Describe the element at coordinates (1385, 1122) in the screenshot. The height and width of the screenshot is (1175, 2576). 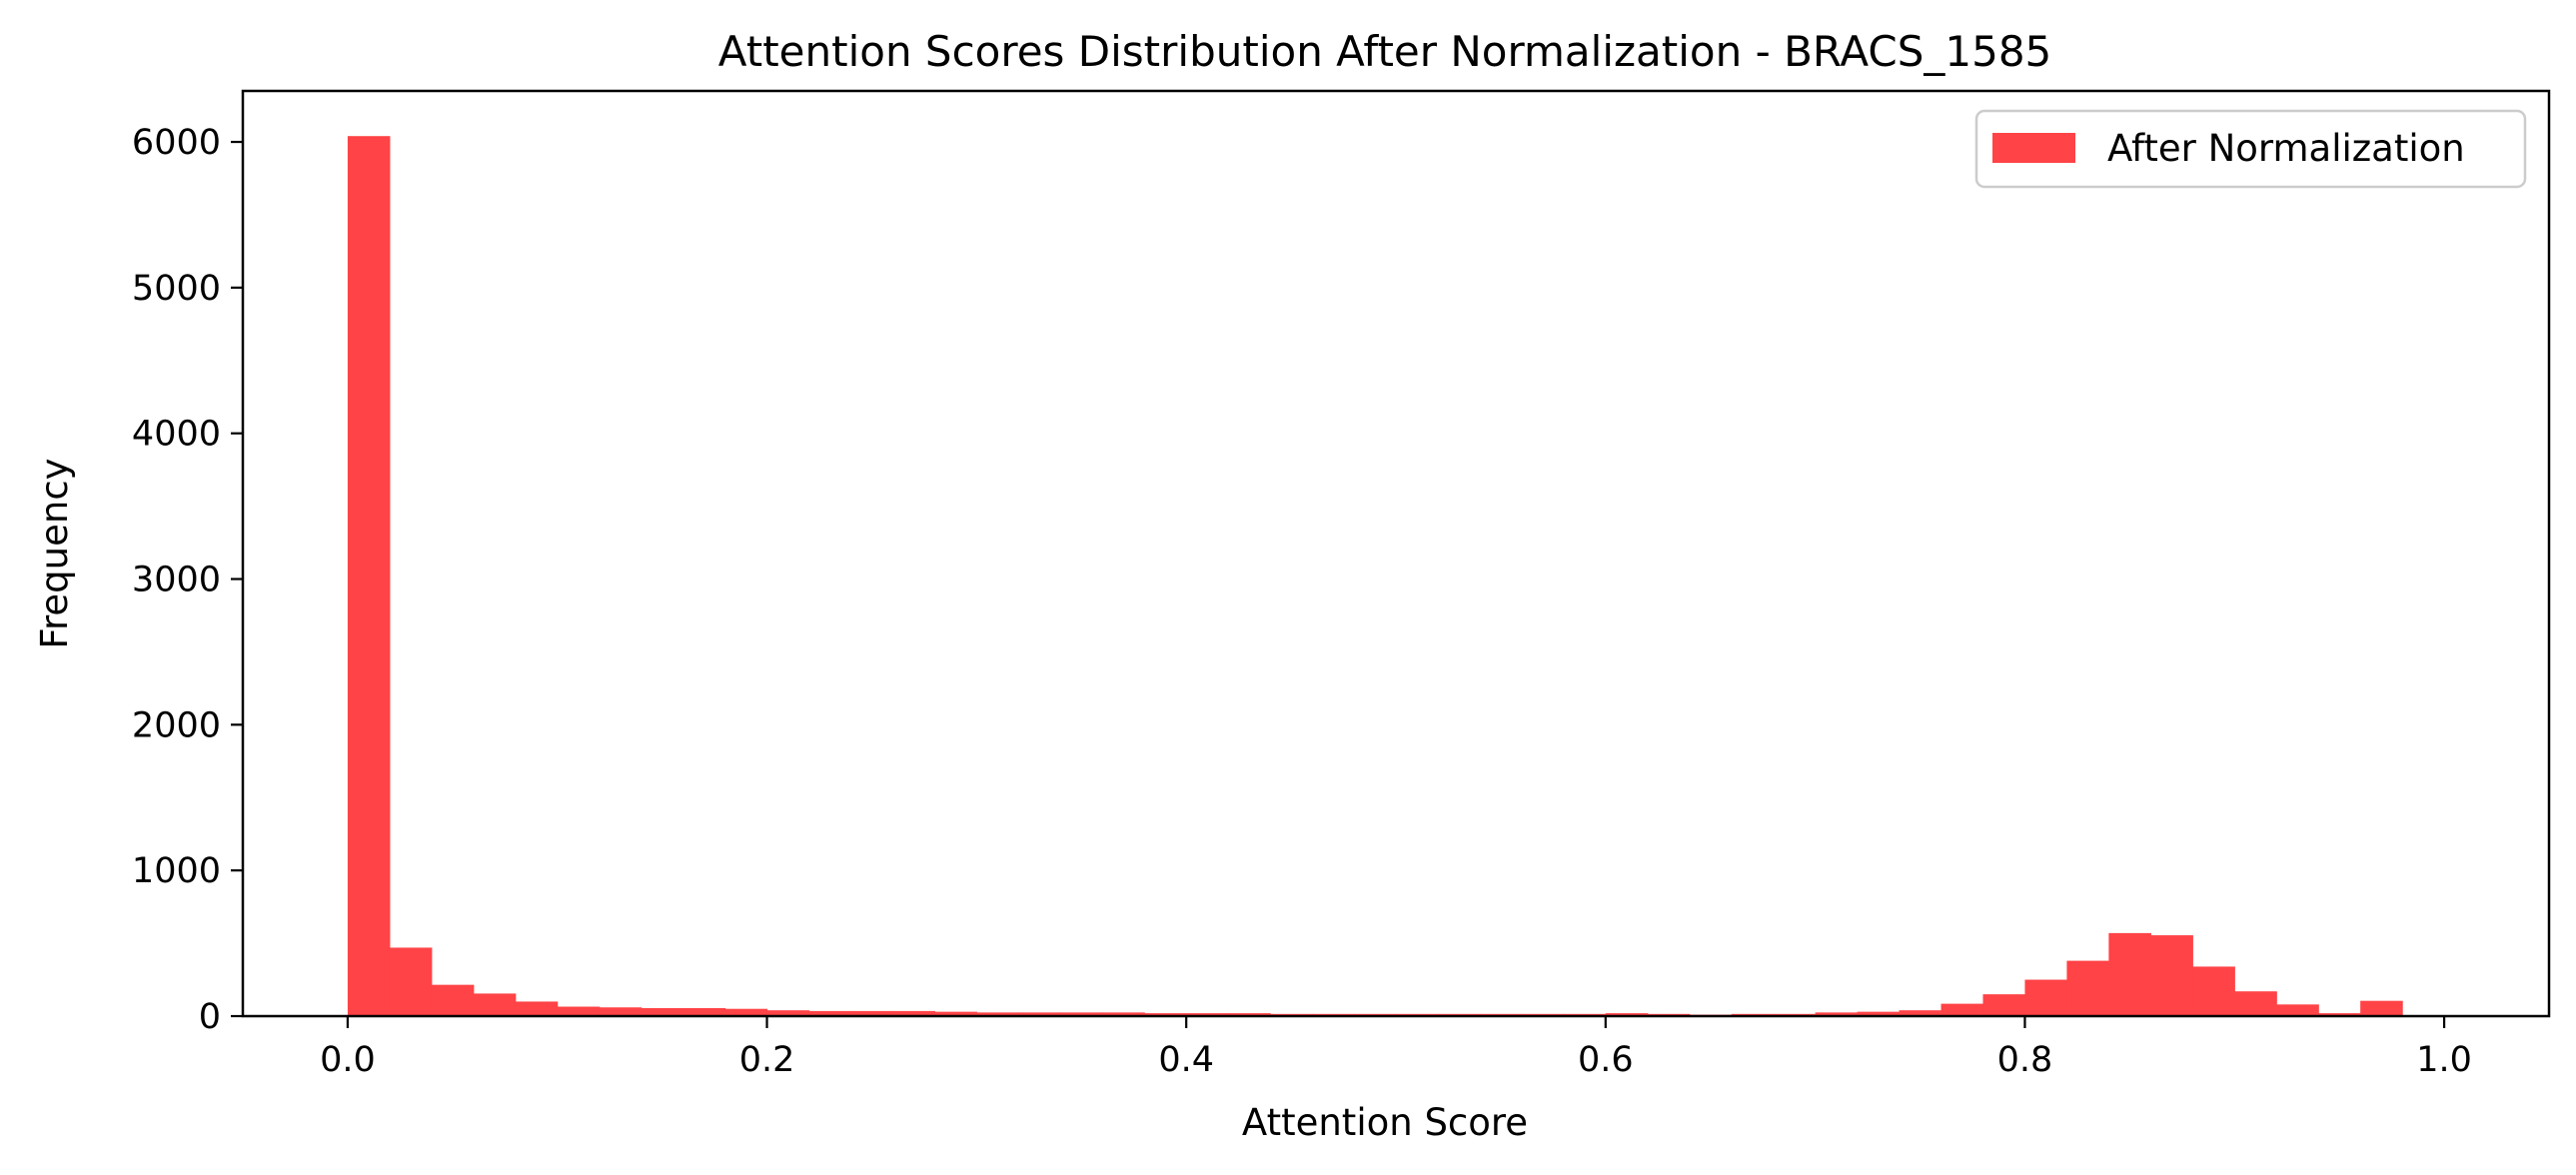
I see `x-axis-label: Attention Score` at that location.